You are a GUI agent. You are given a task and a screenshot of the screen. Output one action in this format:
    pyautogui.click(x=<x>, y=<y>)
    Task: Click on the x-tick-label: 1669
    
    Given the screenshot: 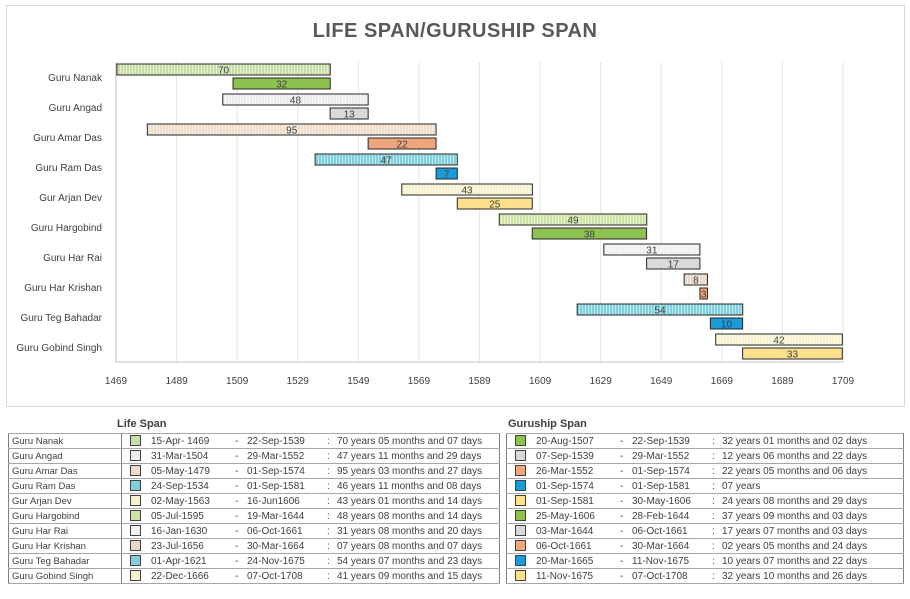 What is the action you would take?
    pyautogui.click(x=722, y=381)
    